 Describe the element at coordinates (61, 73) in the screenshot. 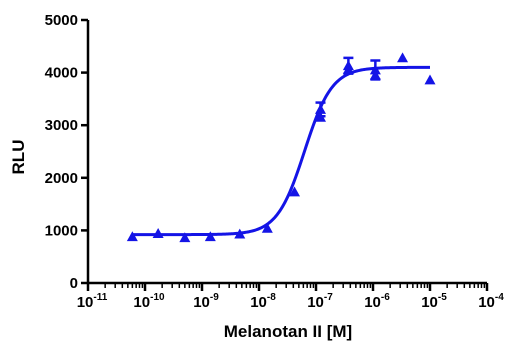

I see `y-tick-label: 4000` at that location.